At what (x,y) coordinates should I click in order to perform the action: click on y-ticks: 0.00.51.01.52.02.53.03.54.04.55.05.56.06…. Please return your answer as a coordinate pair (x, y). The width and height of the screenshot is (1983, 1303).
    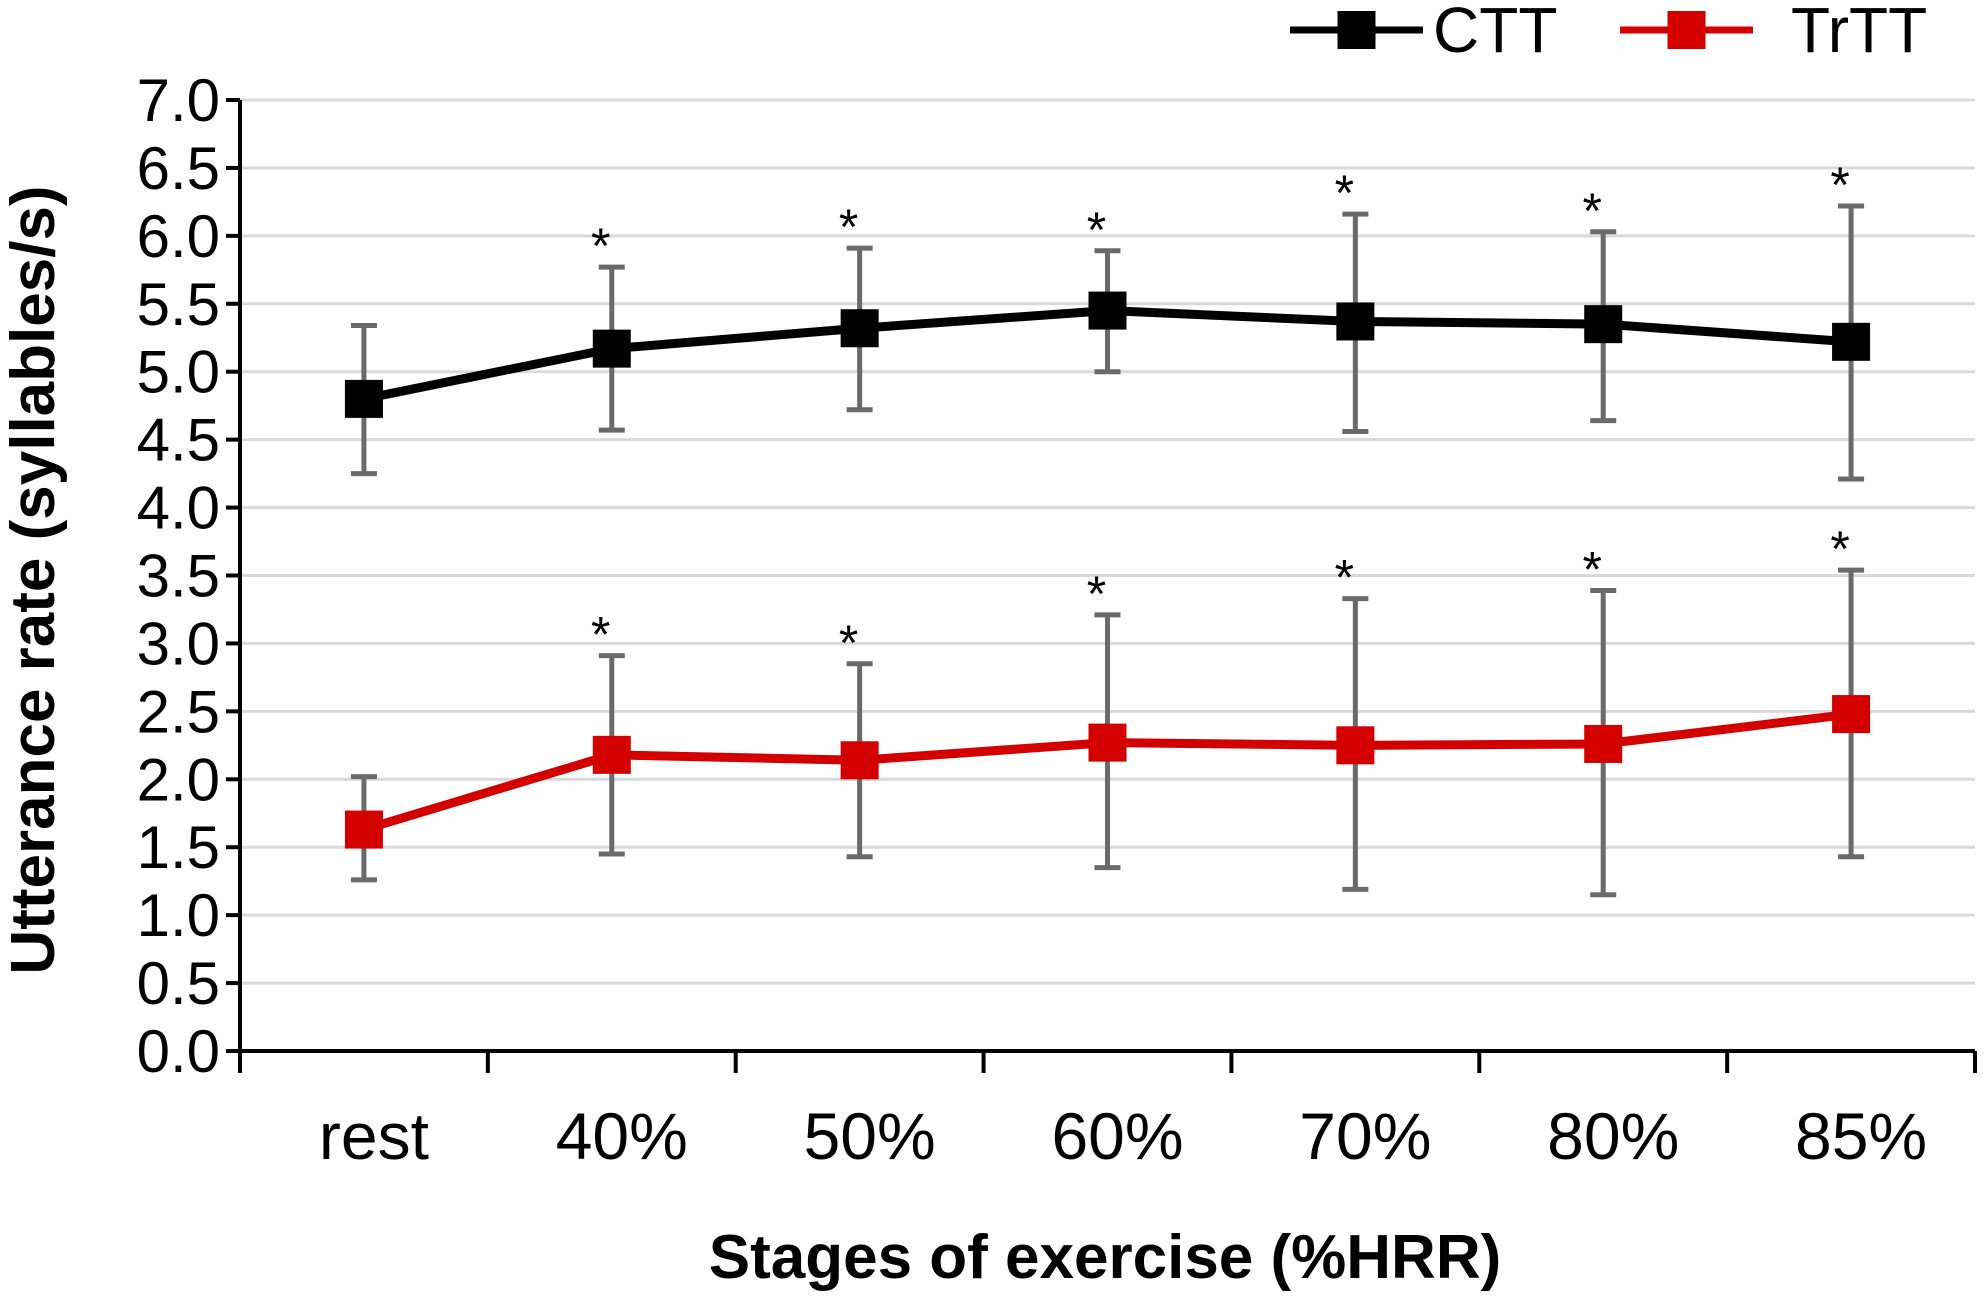
    Looking at the image, I should click on (188, 576).